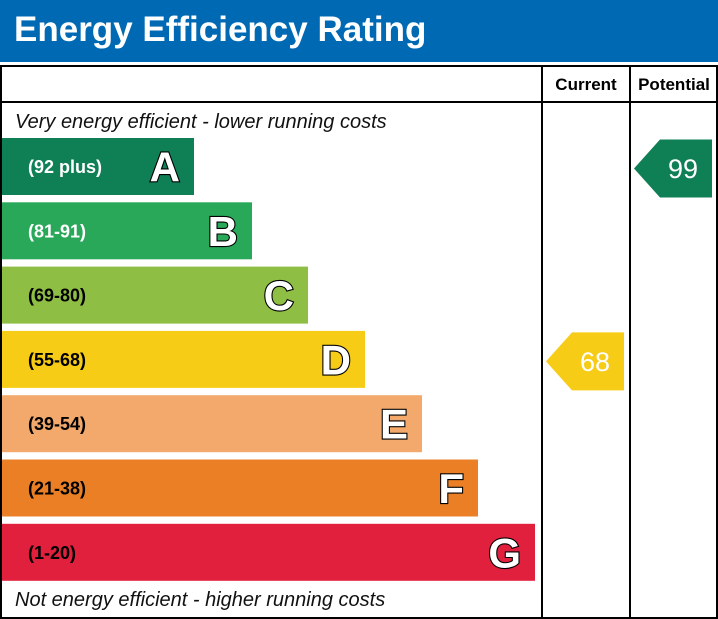 This screenshot has width=718, height=619. I want to click on band-range-label: (21-38), so click(57, 489).